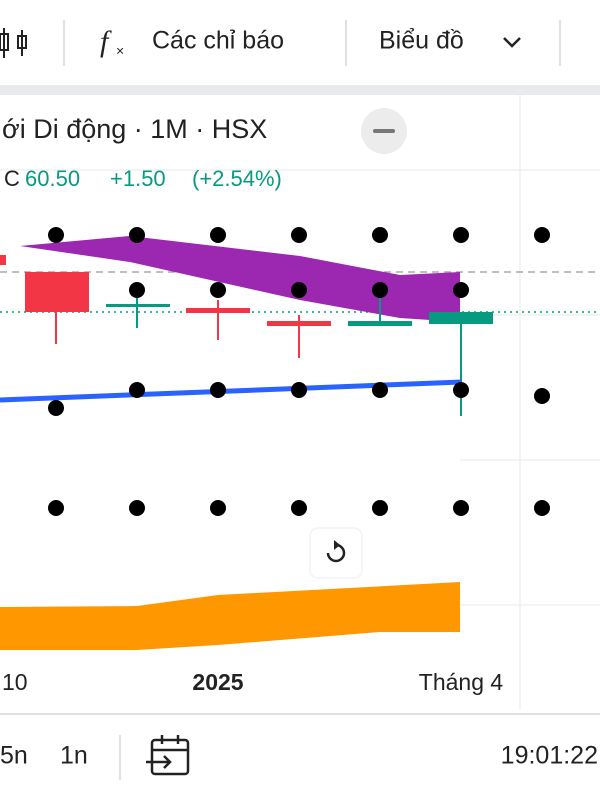  What do you see at coordinates (300, 42) in the screenshot?
I see `toolbar` at bounding box center [300, 42].